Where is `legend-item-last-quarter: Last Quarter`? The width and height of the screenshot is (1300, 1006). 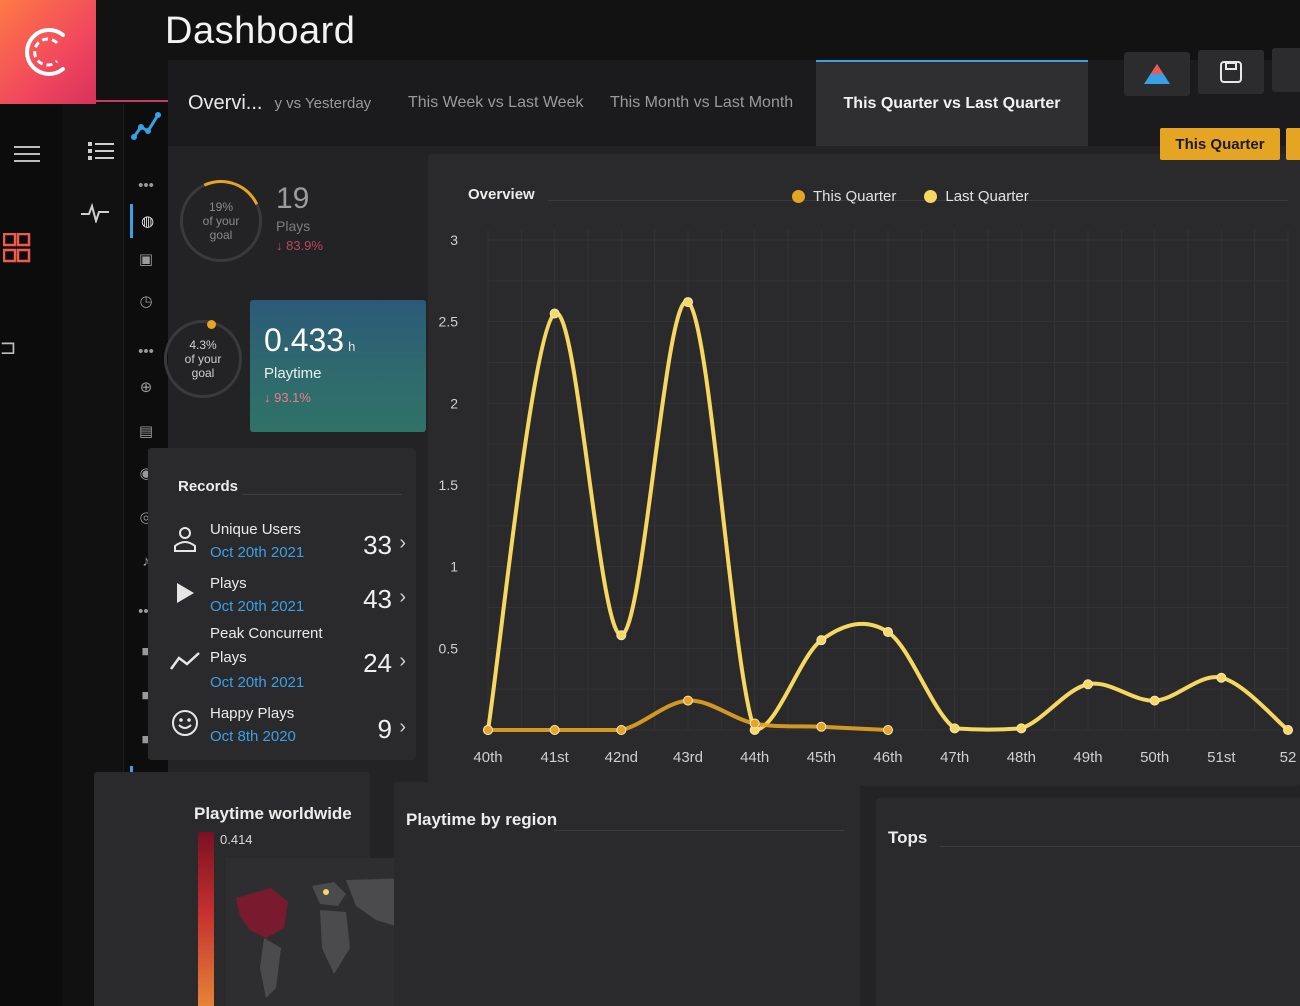
legend-item-last-quarter: Last Quarter is located at coordinates (976, 196).